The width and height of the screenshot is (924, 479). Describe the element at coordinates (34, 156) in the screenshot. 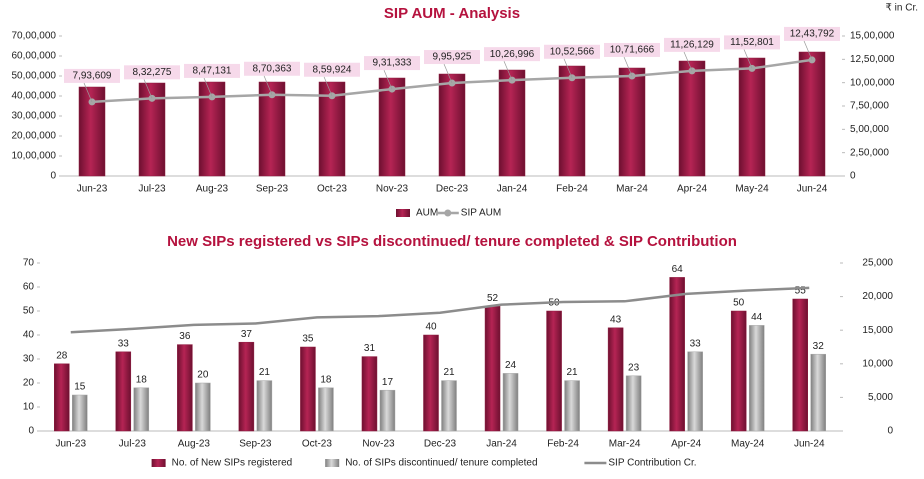

I see `y-tick-label: 10,00,000` at that location.